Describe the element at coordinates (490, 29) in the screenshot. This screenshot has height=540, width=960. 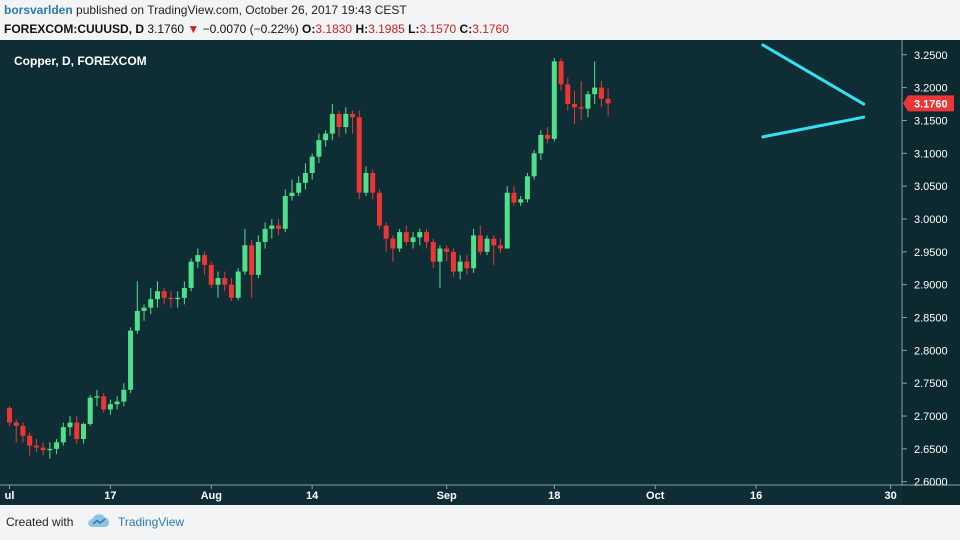
I see `close-value: 3.1760` at that location.